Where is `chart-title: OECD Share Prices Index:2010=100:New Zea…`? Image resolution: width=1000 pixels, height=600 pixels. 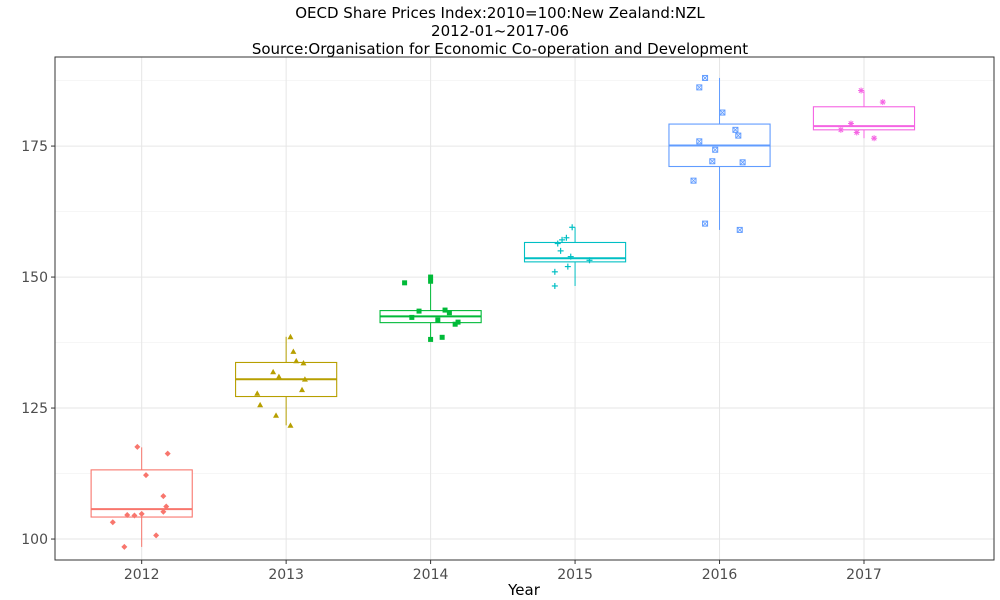
chart-title: OECD Share Prices Index:2010=100:New Zea… is located at coordinates (500, 13).